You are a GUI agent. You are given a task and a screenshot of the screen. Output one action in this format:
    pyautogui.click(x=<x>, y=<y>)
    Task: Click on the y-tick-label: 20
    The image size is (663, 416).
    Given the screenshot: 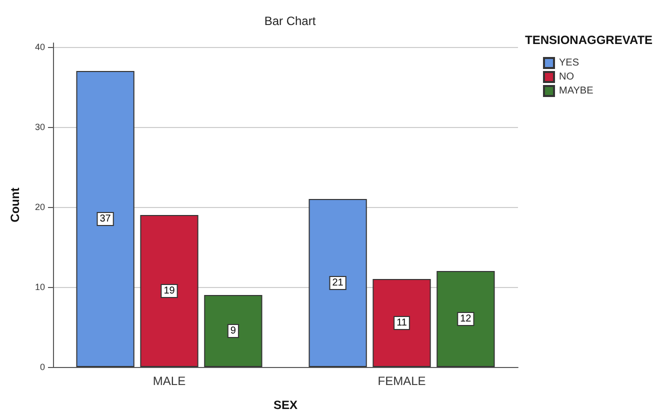 What is the action you would take?
    pyautogui.click(x=39, y=207)
    